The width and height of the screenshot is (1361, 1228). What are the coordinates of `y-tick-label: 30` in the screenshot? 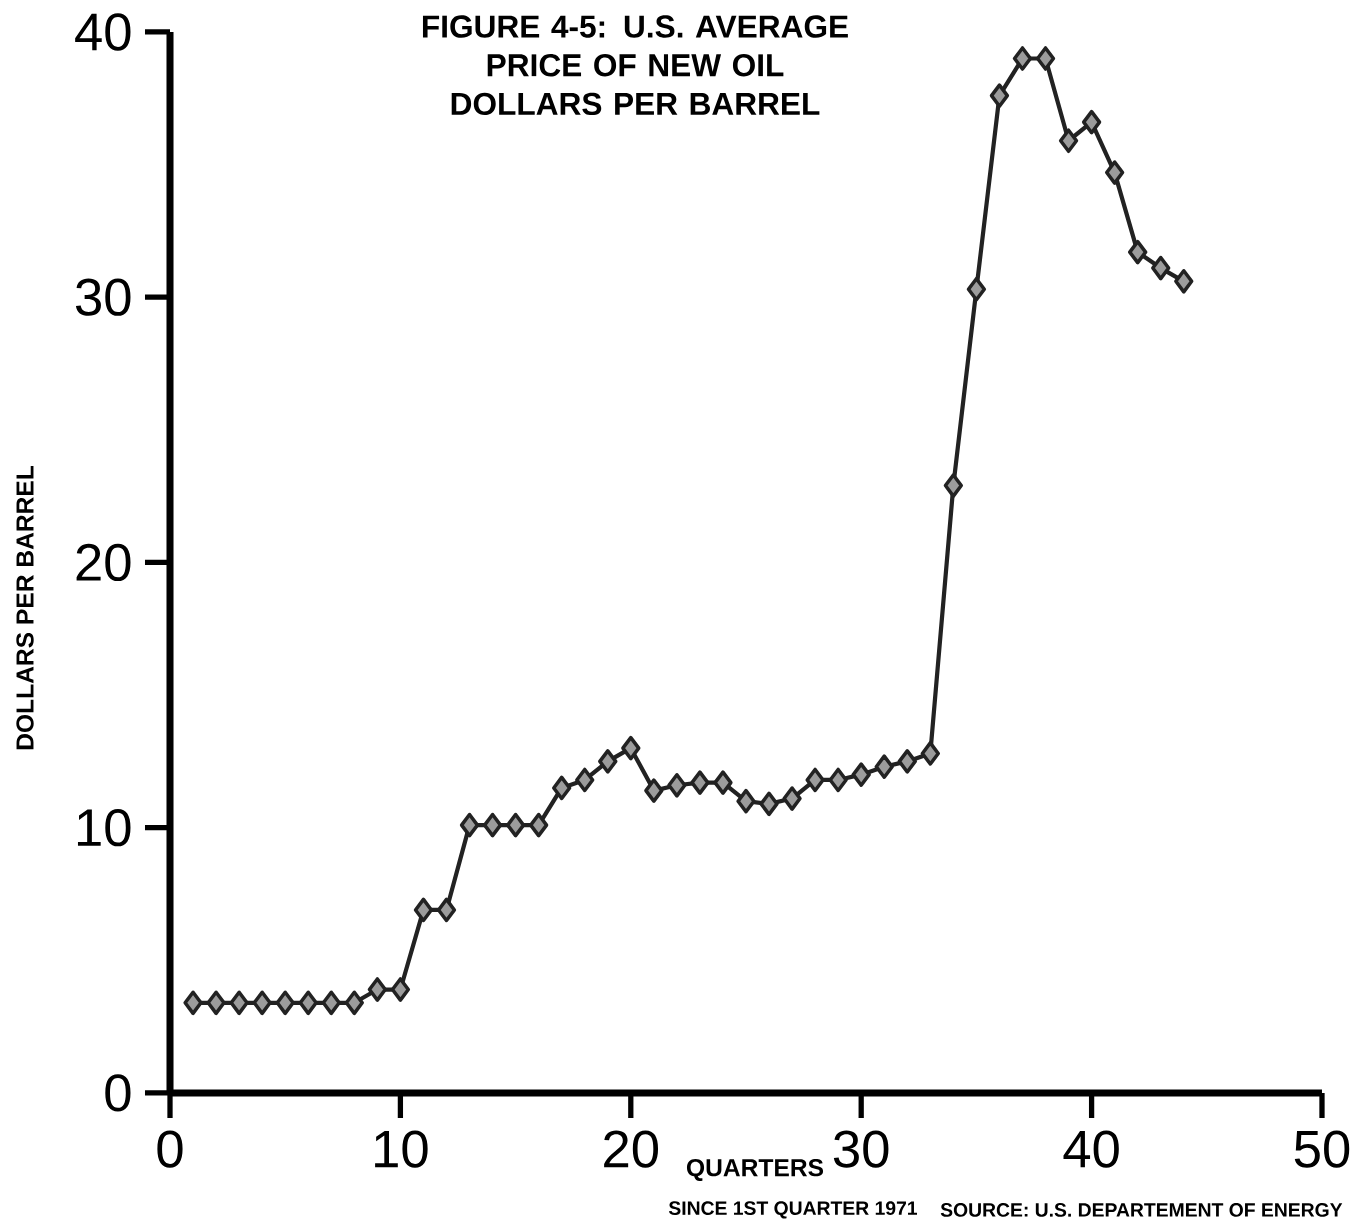 It's located at (103, 297).